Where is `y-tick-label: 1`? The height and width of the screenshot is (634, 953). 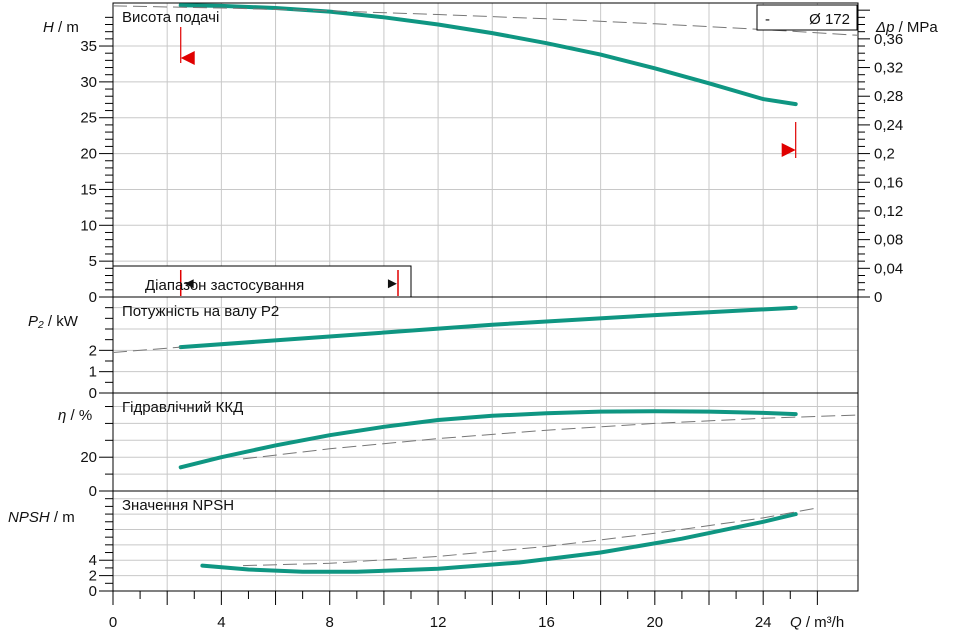
y-tick-label: 1 is located at coordinates (93, 372).